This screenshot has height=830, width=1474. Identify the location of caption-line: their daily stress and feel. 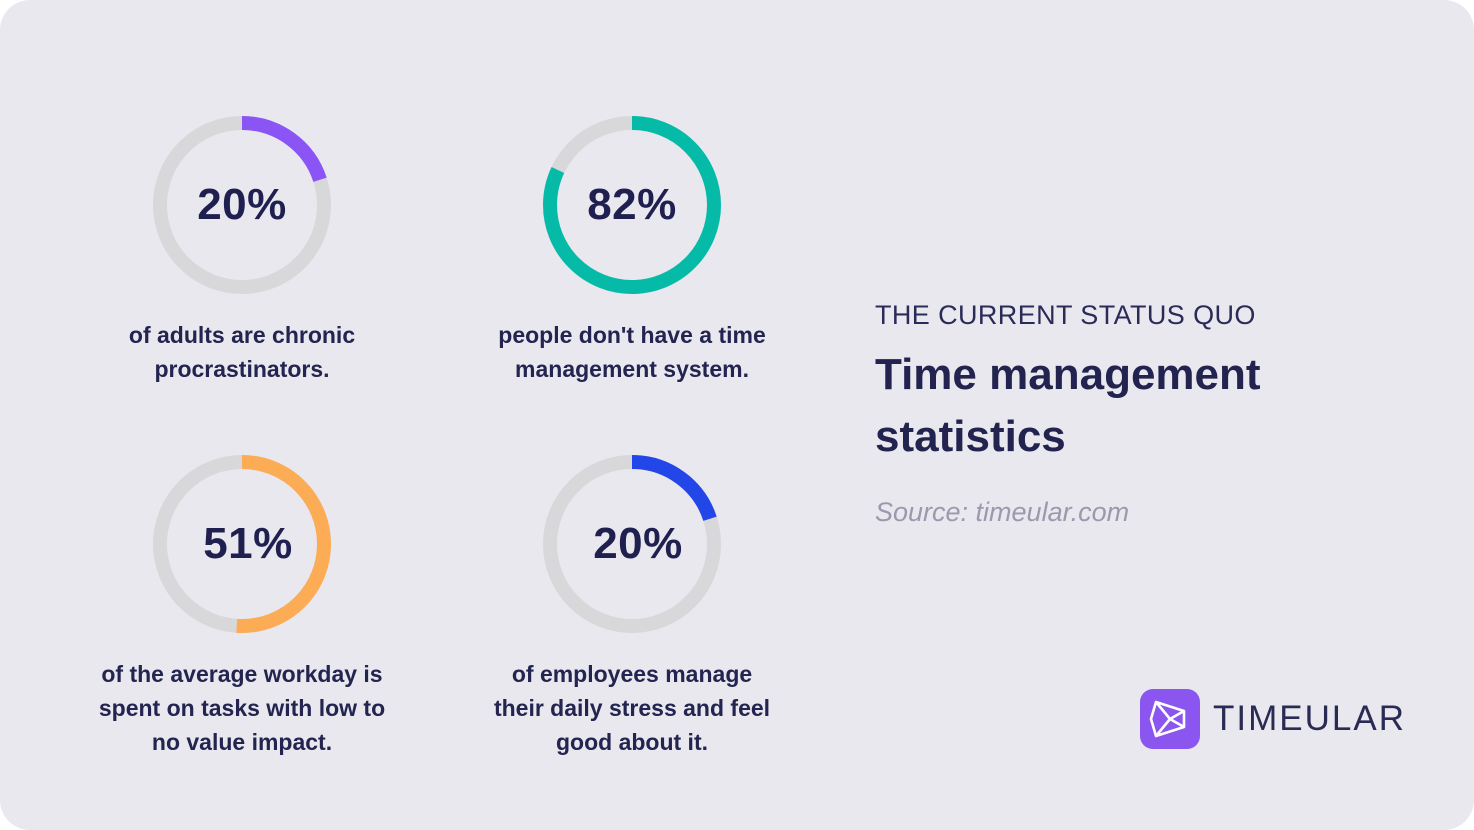
(632, 708).